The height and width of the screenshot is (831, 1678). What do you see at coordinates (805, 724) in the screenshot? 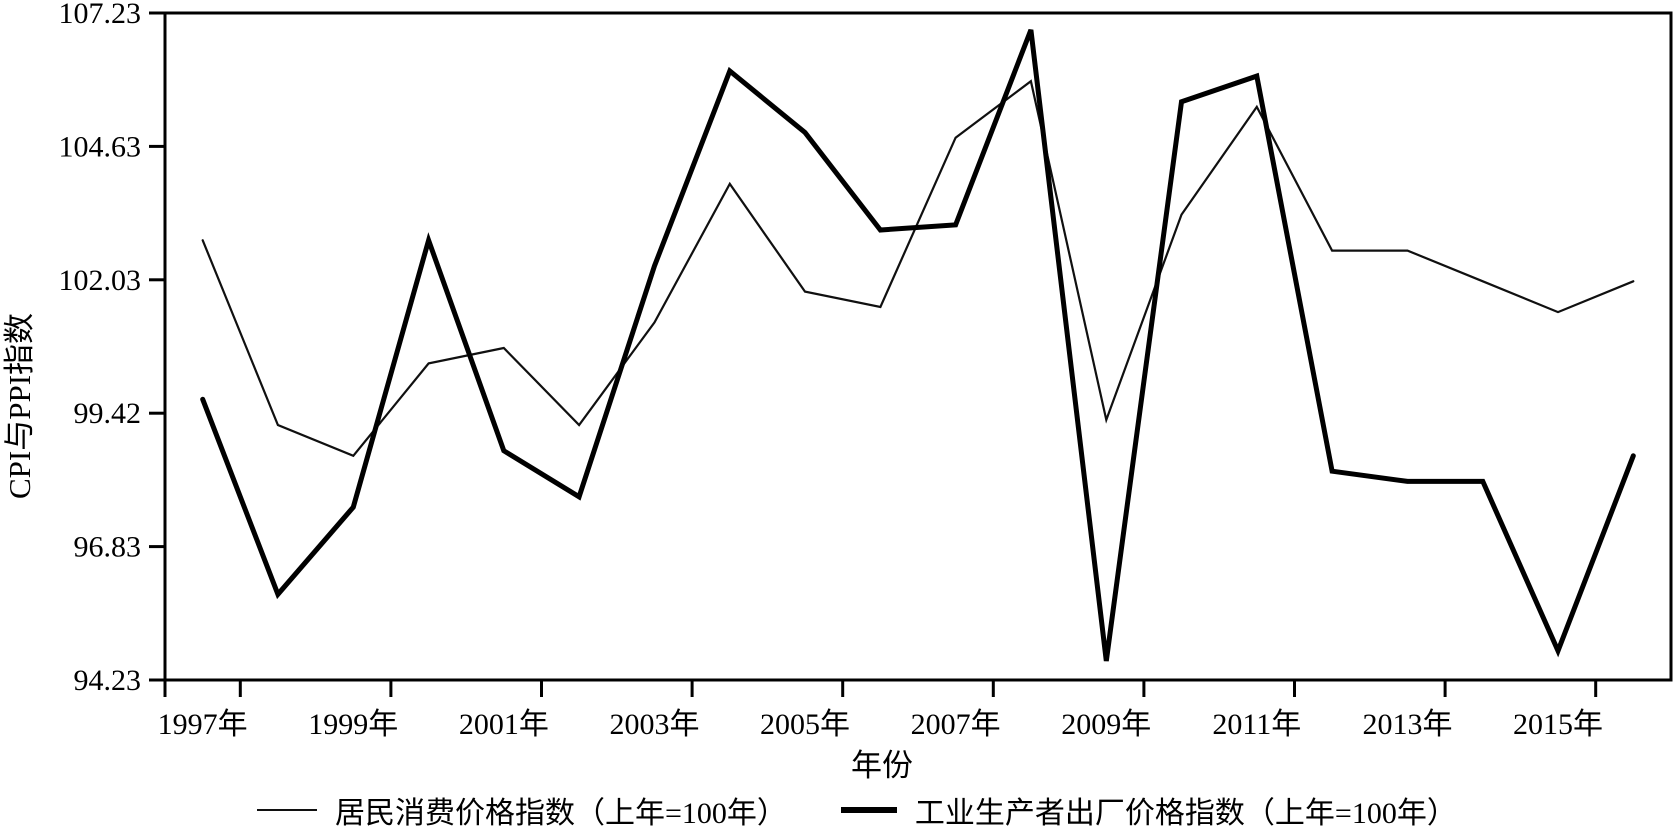
I see `x-tick-label: 2005年` at bounding box center [805, 724].